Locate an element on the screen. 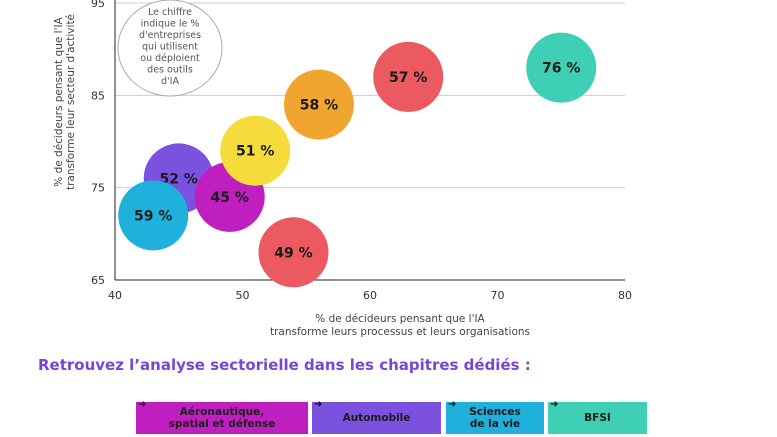 This screenshot has width=777, height=437. y-tick-label: 75 is located at coordinates (98, 188).